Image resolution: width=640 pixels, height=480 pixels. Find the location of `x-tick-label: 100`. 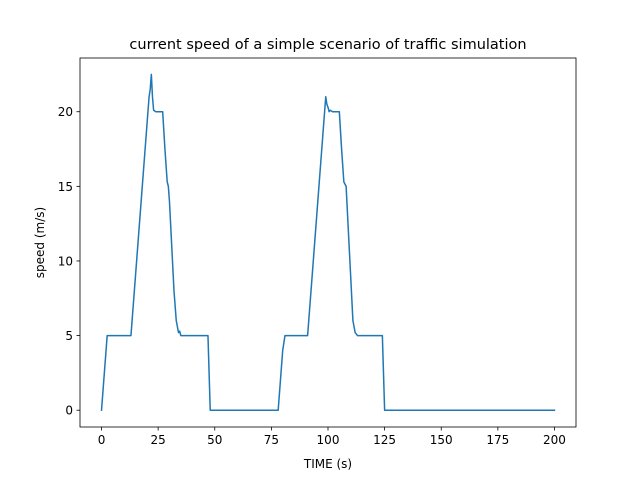

x-tick-label: 100 is located at coordinates (328, 440).